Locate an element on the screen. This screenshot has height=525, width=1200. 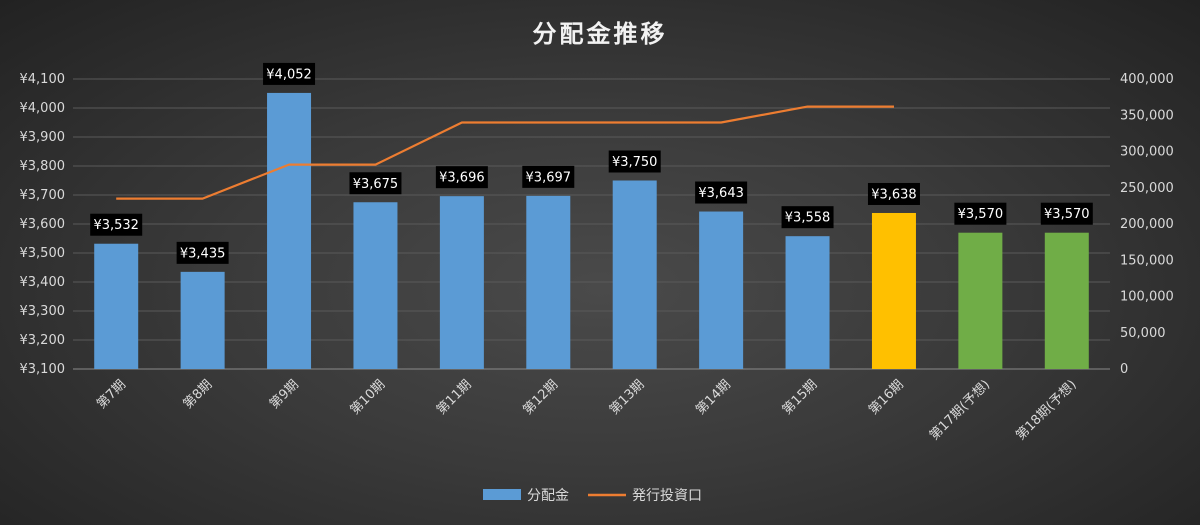
y-tick-label-right: 50,000 is located at coordinates (1143, 333).